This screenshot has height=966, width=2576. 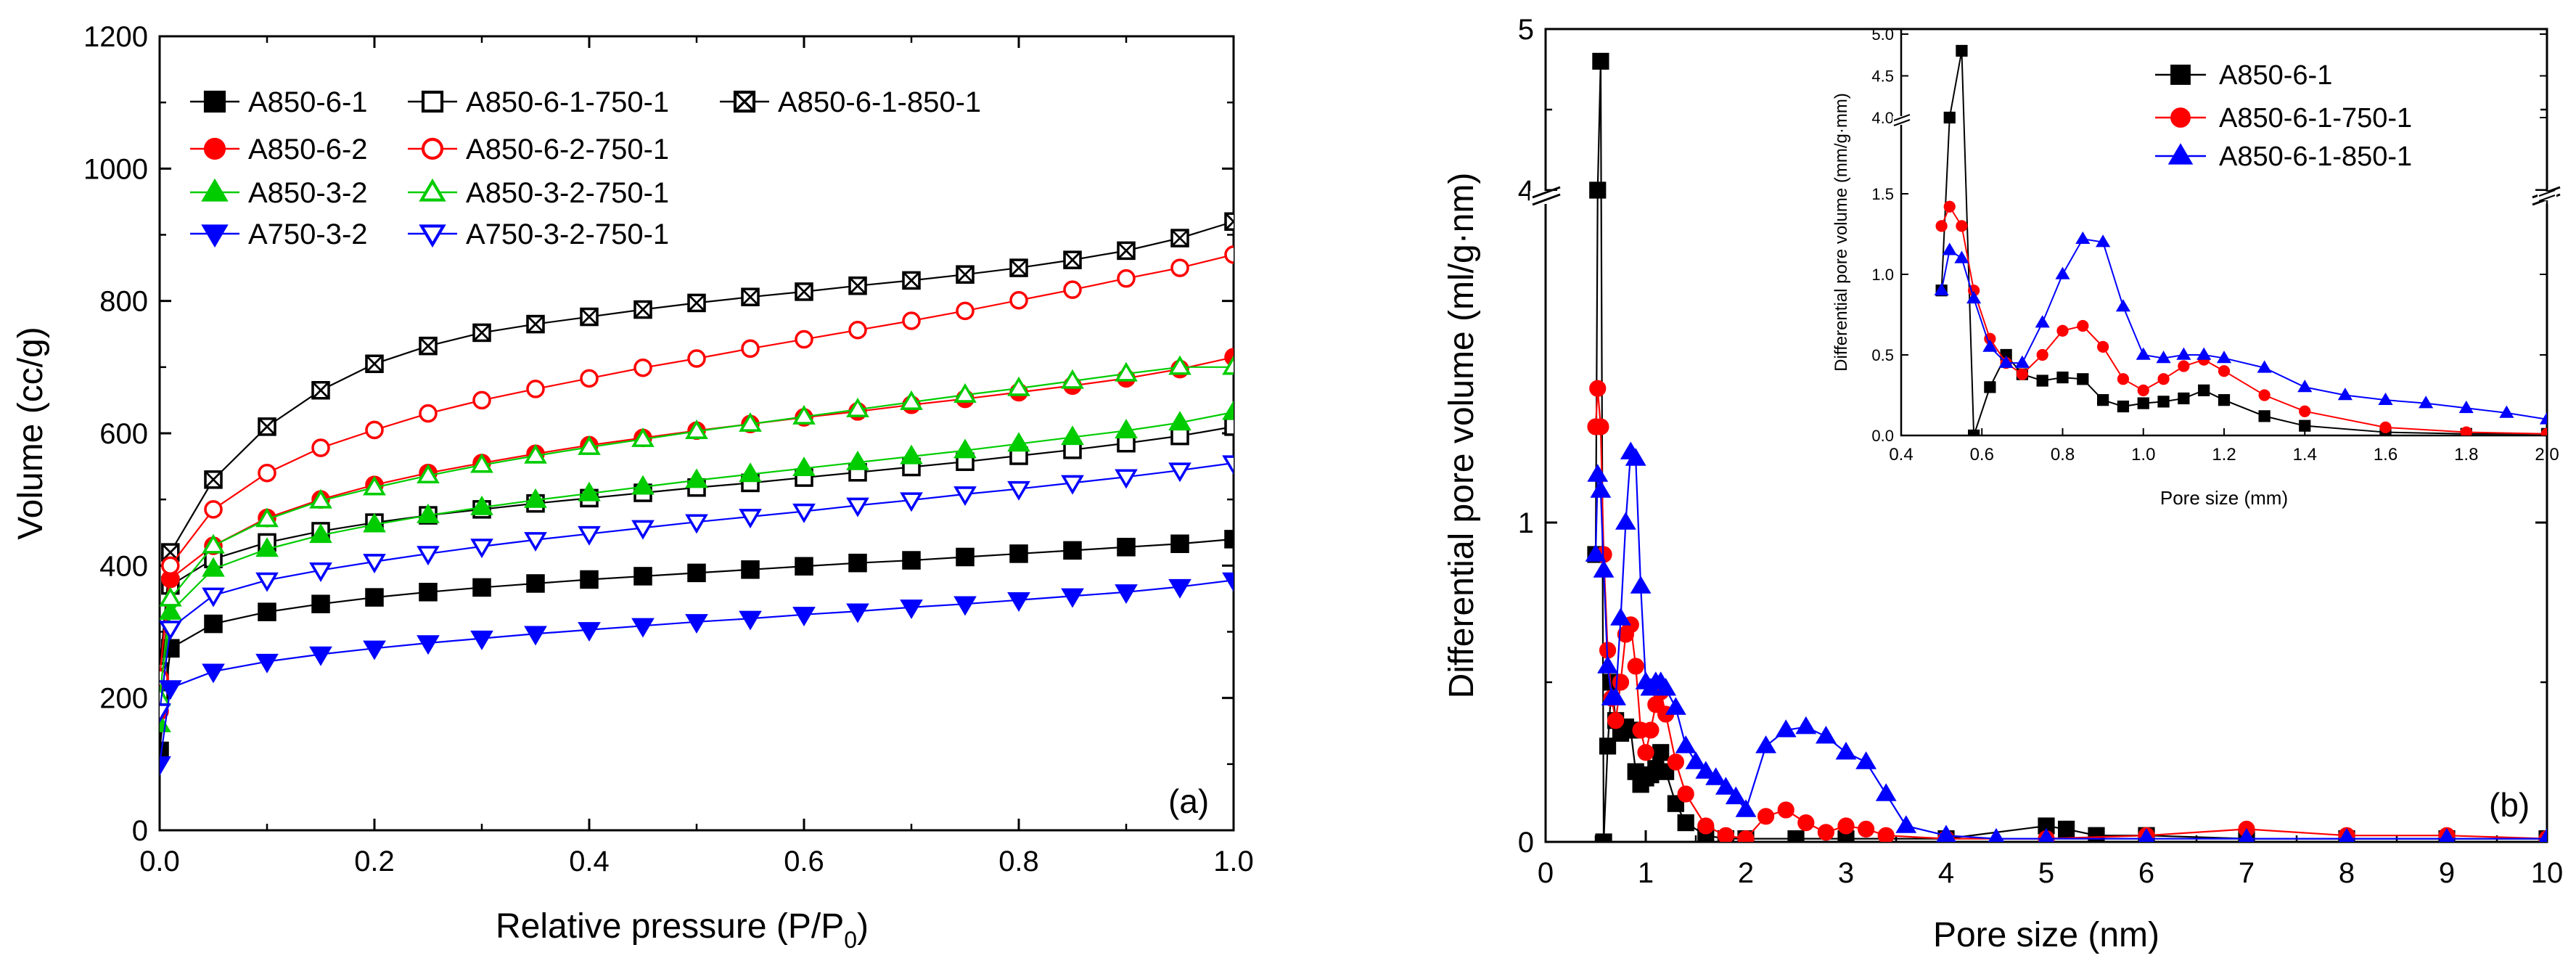 I want to click on legend-entry-a850-6-1: A850-6-1, so click(x=279, y=102).